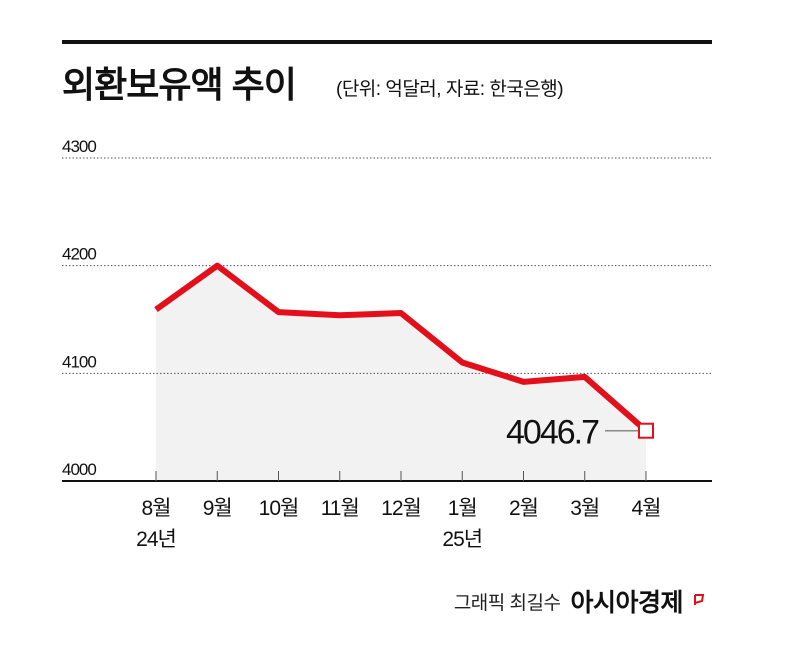 The height and width of the screenshot is (649, 793). I want to click on x-tick-label: 25년, so click(462, 539).